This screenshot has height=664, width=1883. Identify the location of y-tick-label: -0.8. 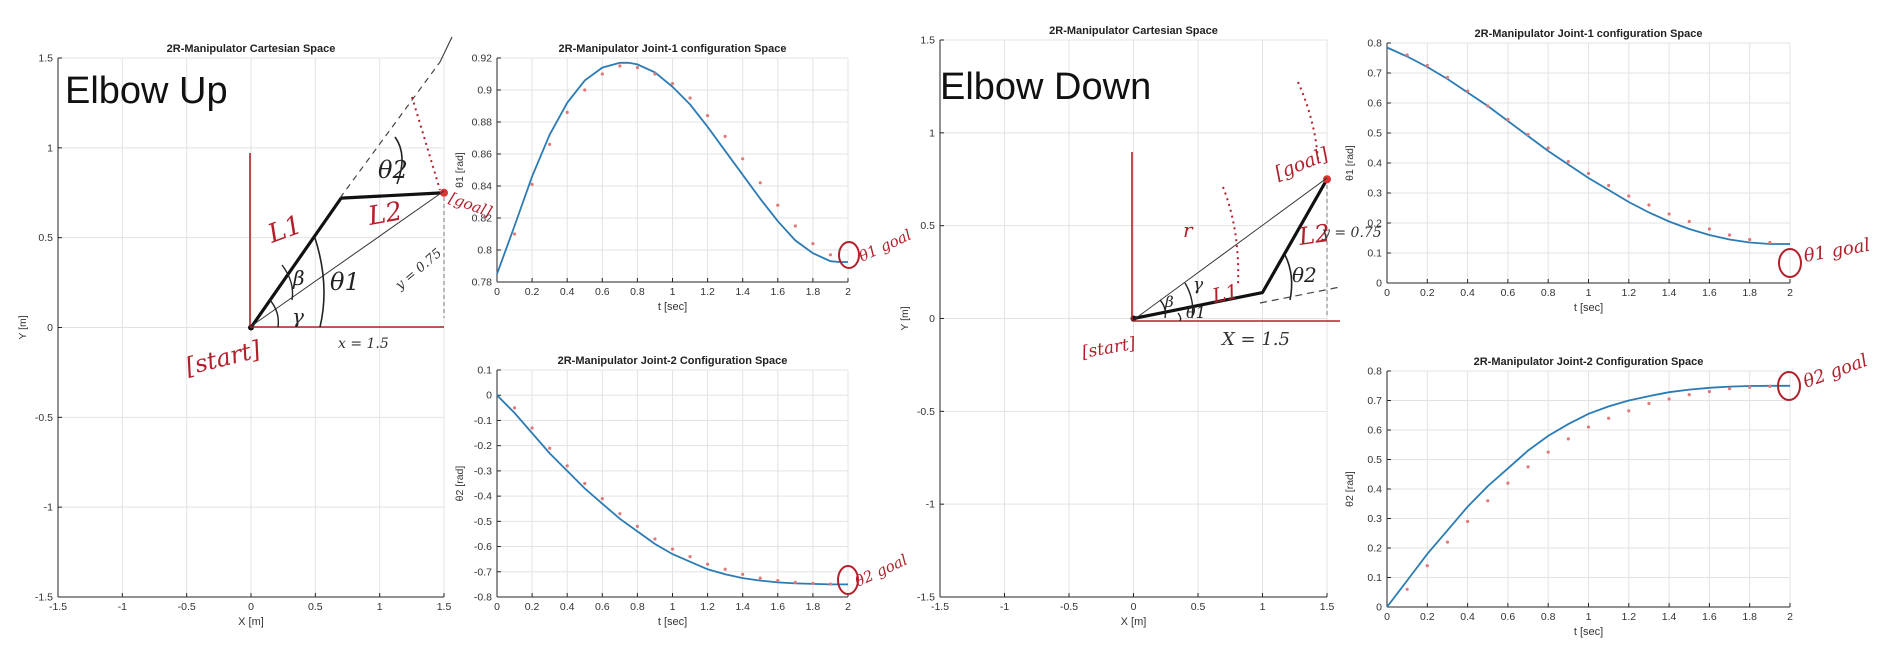
(483, 598).